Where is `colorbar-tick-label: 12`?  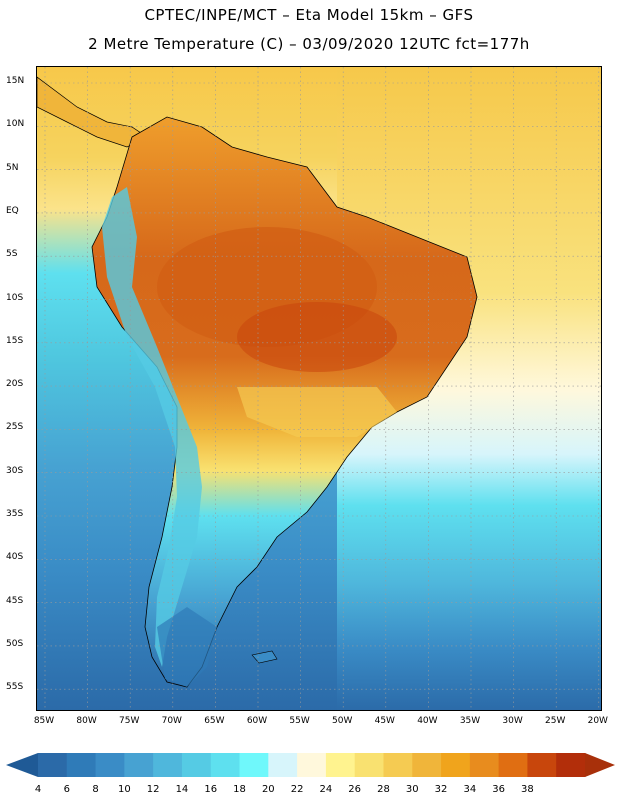
colorbar-tick-label: 12 is located at coordinates (153, 789).